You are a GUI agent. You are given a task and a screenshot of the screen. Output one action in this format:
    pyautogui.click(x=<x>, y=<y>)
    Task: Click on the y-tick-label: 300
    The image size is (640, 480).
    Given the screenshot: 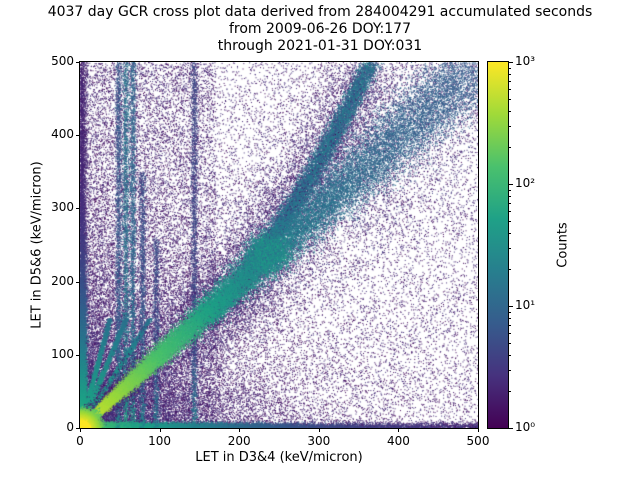 What is the action you would take?
    pyautogui.click(x=62, y=207)
    